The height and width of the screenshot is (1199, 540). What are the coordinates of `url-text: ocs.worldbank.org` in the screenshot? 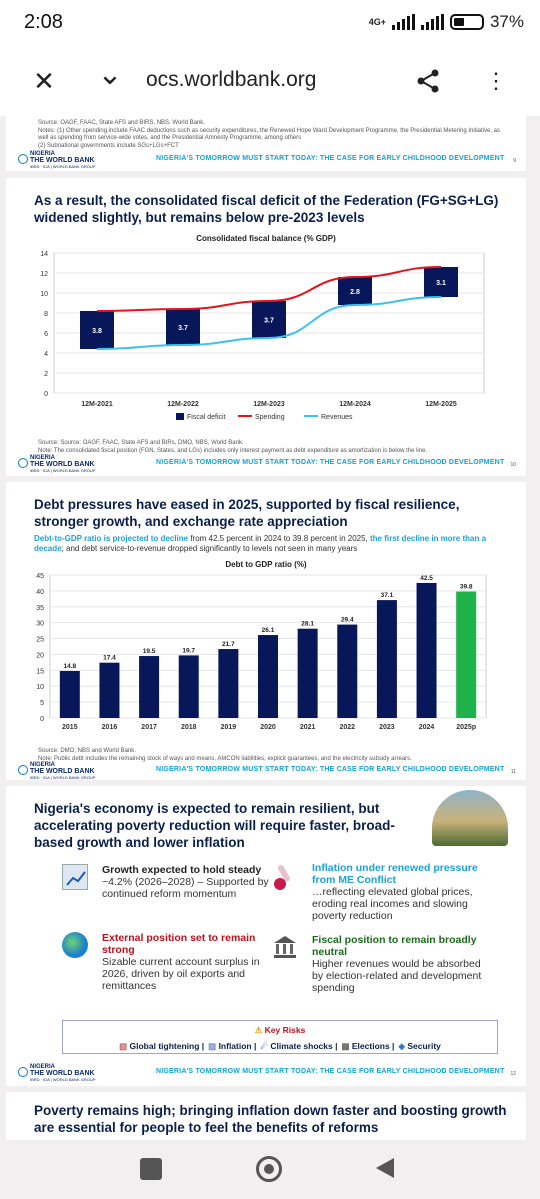 It's located at (231, 79).